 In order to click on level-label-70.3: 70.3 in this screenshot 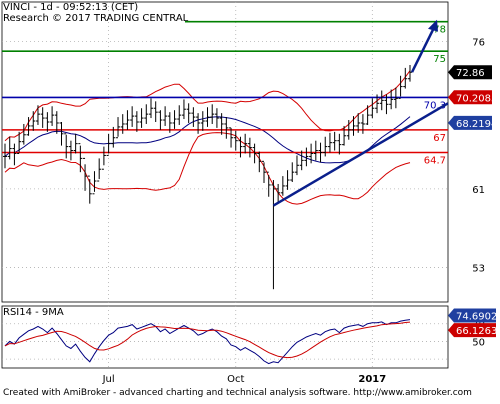, I will do `click(435, 105)`.